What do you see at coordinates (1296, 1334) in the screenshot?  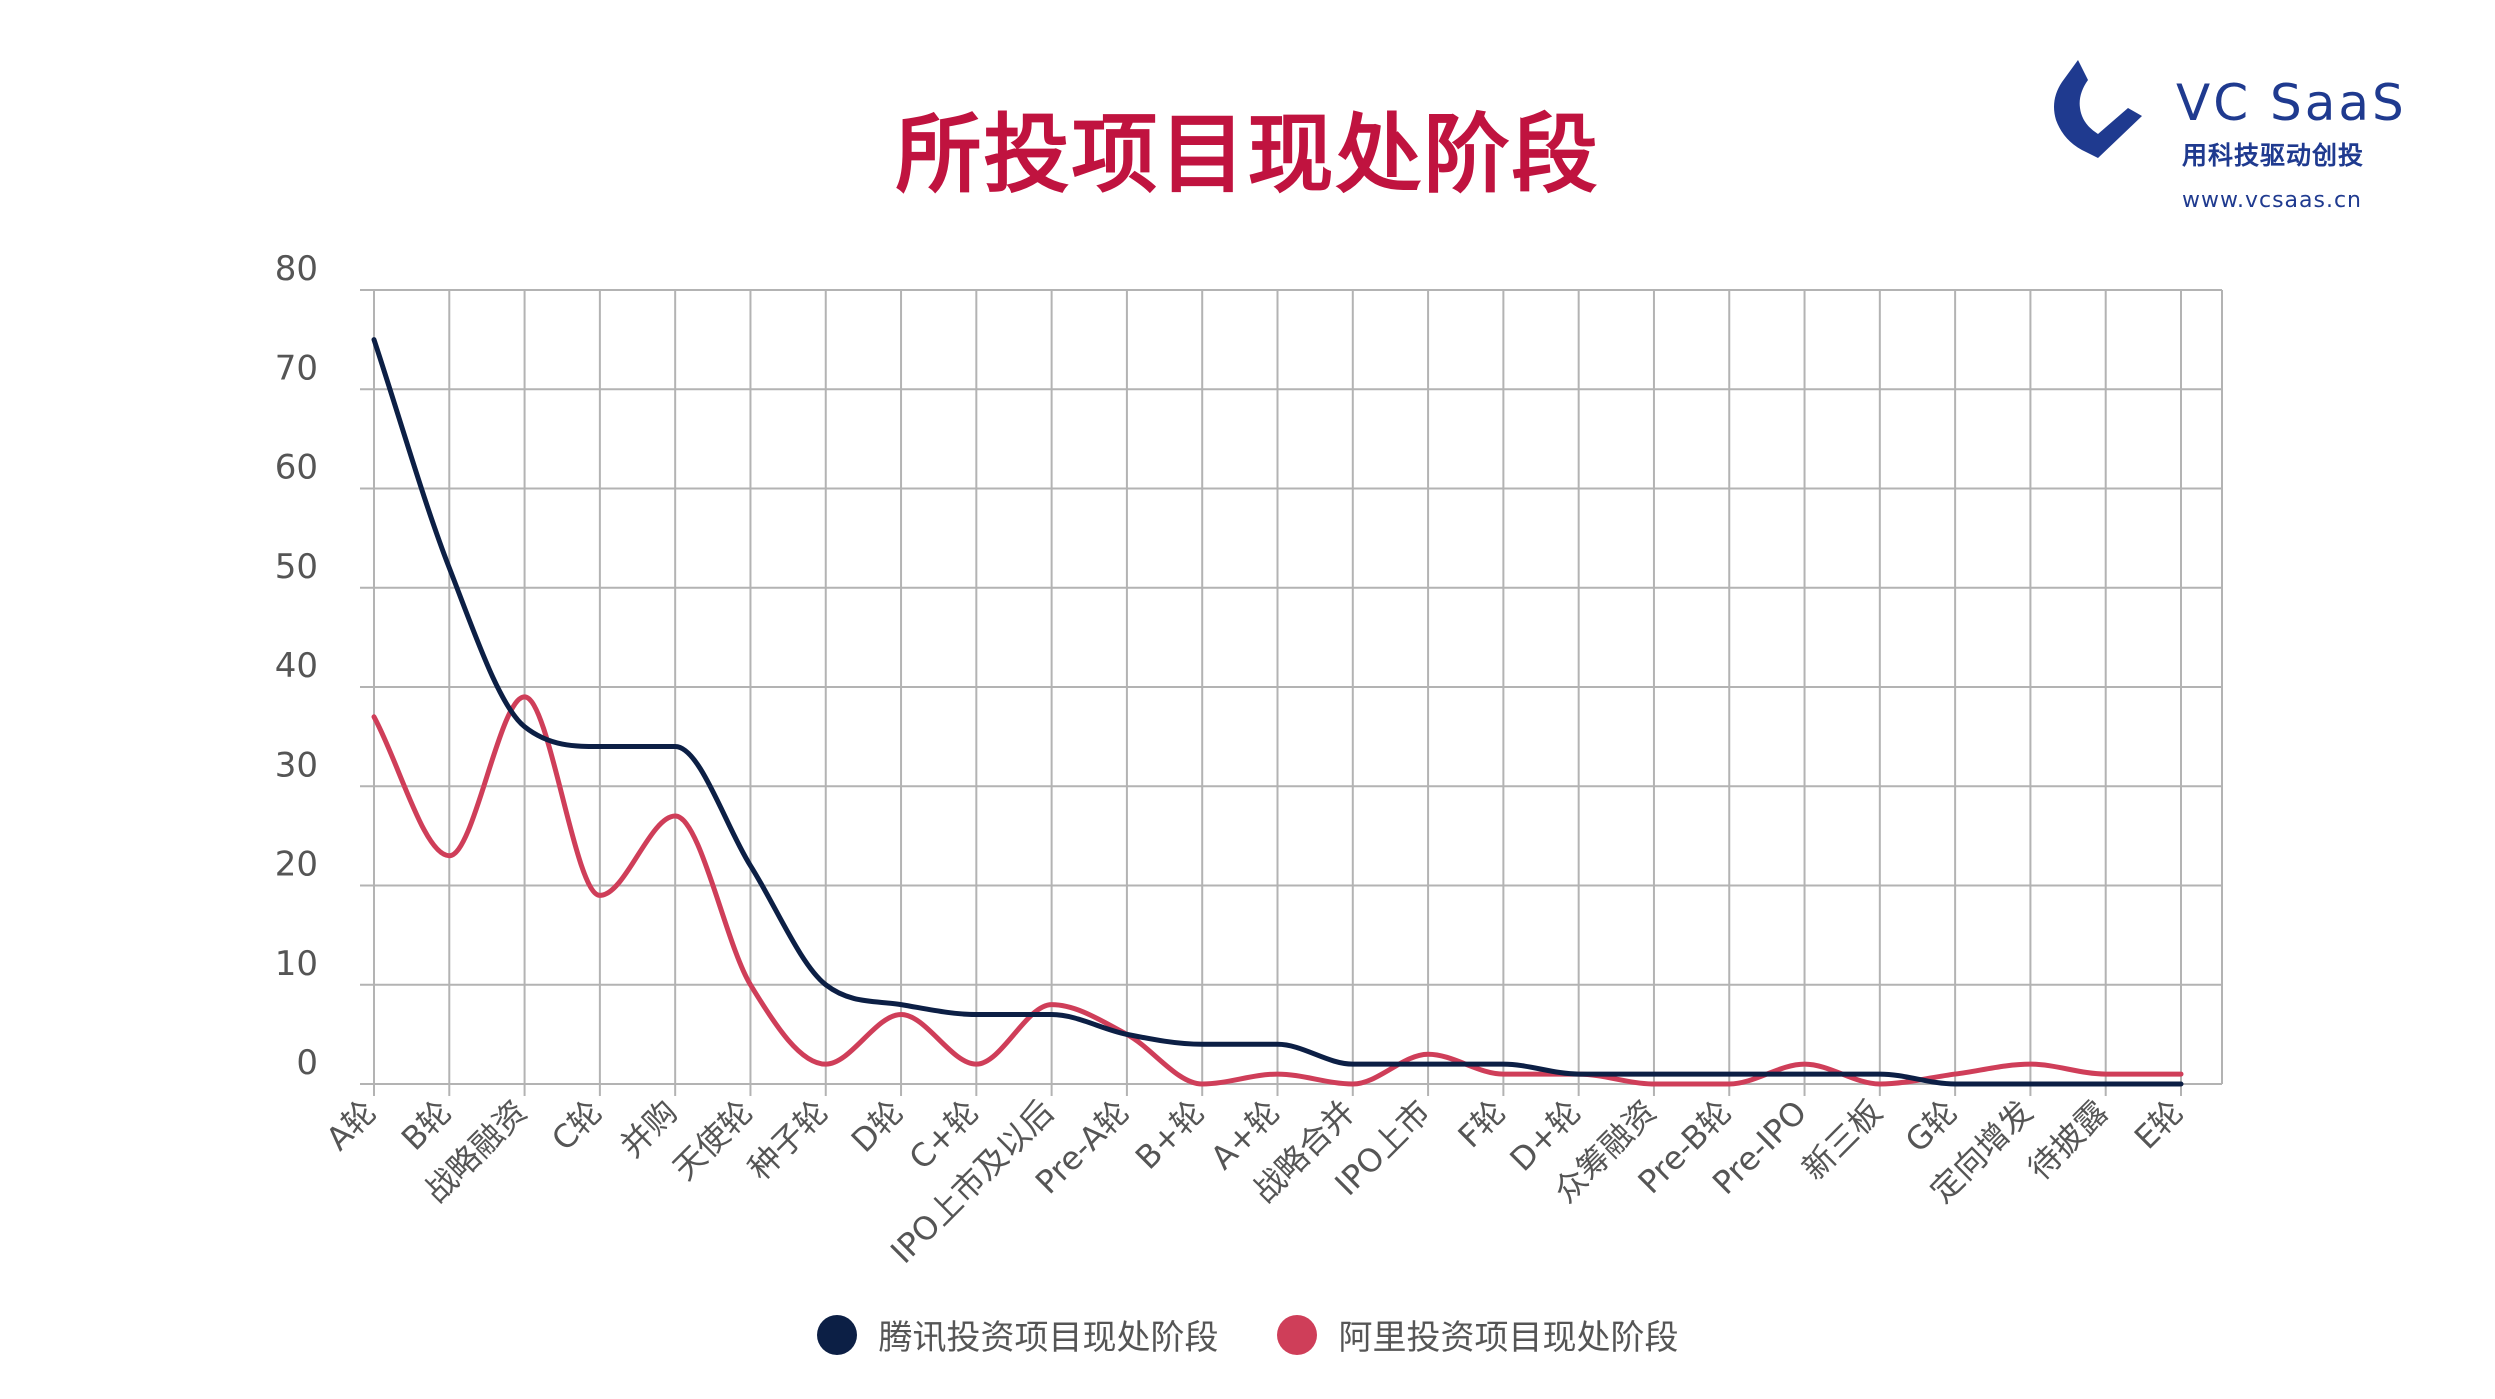 I see `legend-marker-alibaba` at bounding box center [1296, 1334].